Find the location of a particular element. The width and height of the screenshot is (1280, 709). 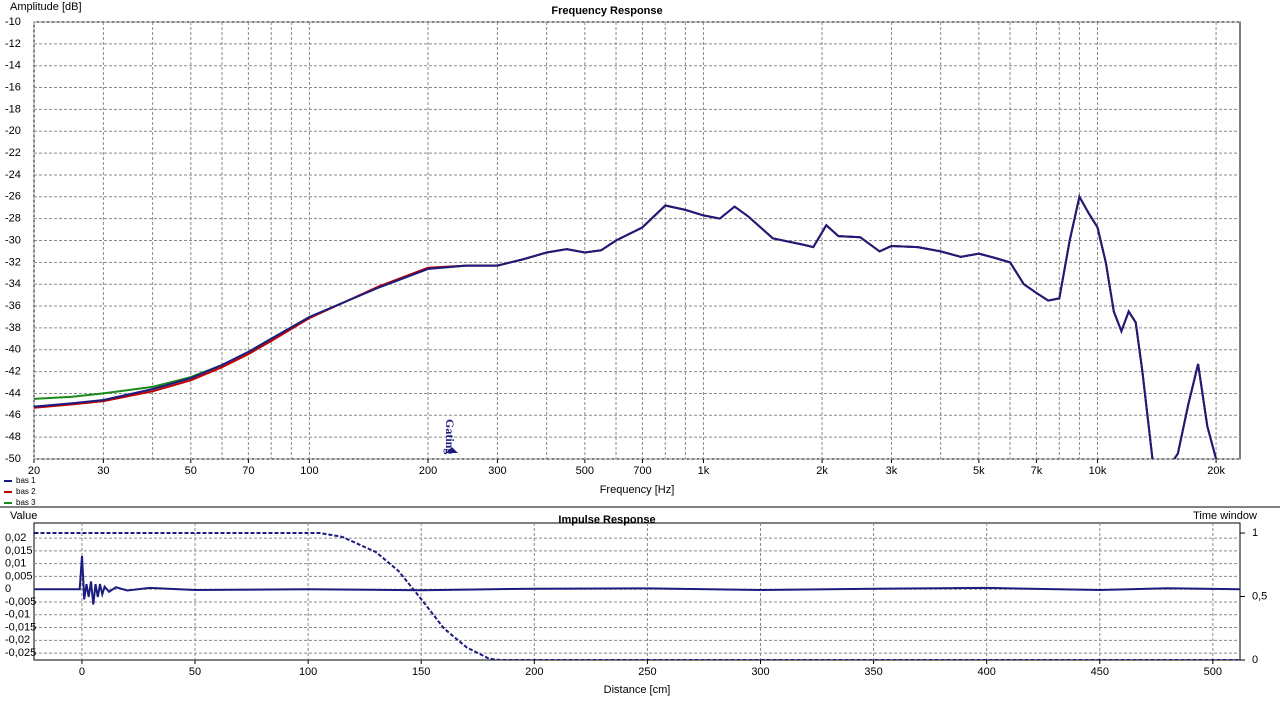

x-axis-label: Distance [cm] is located at coordinates (637, 690).